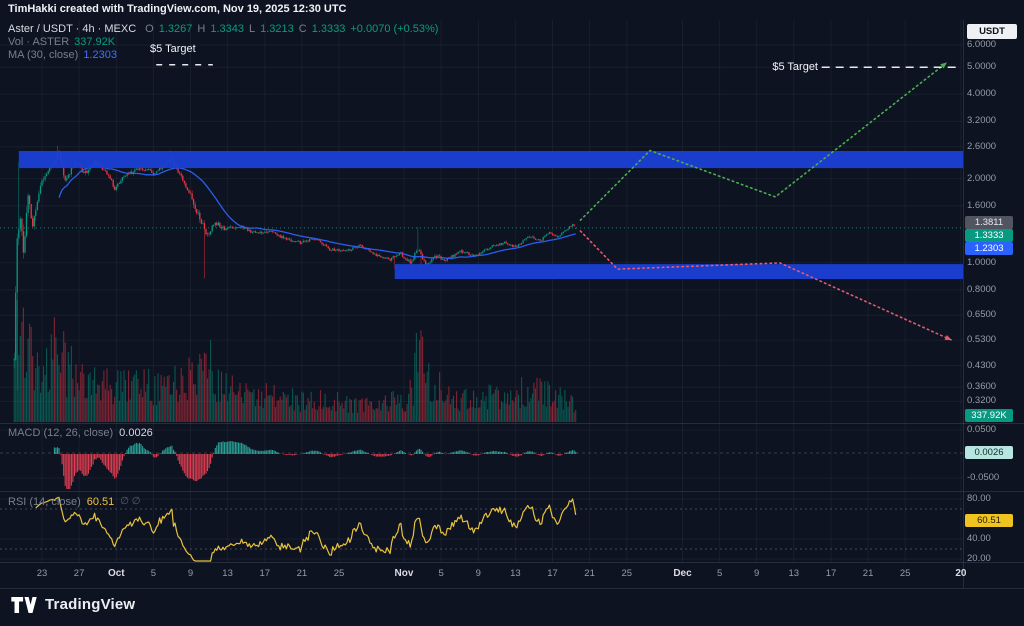 The height and width of the screenshot is (626, 1024). I want to click on low-label: L, so click(252, 29).